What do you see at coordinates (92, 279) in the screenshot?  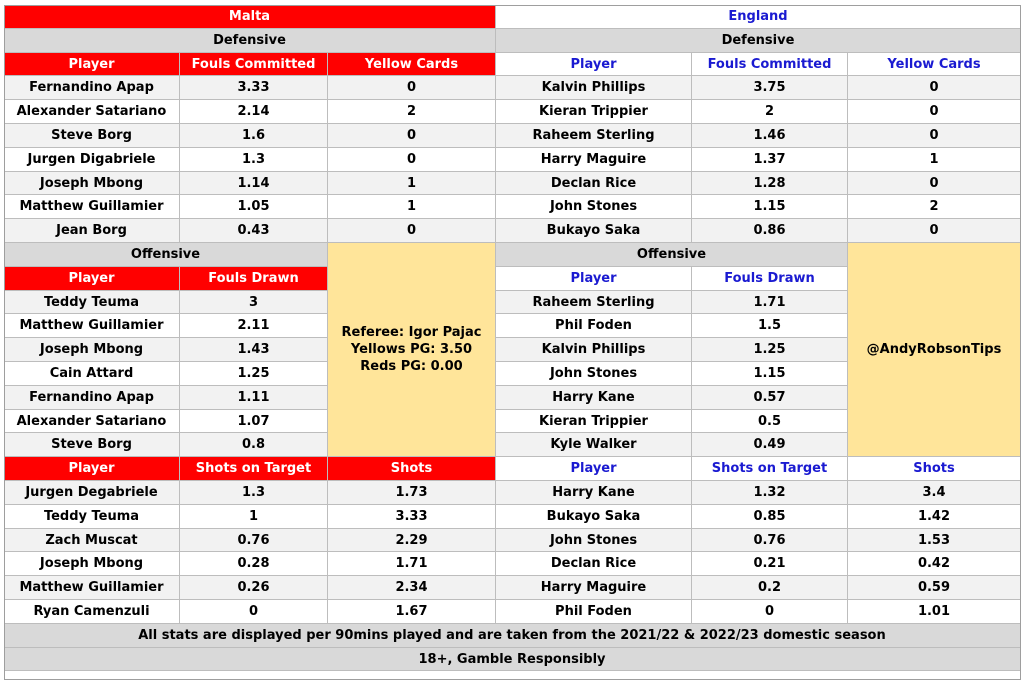 I see `malta-offensive-header-player: Player` at bounding box center [92, 279].